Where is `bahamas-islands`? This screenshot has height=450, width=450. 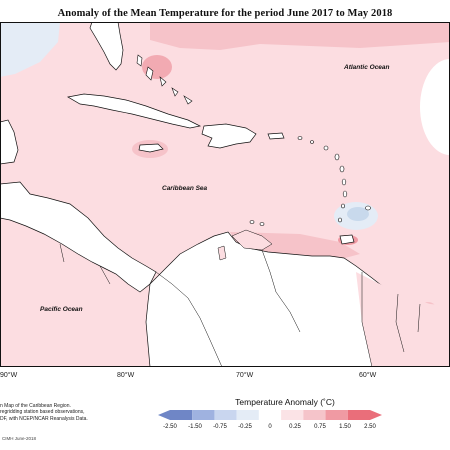 bahamas-islands is located at coordinates (164, 79).